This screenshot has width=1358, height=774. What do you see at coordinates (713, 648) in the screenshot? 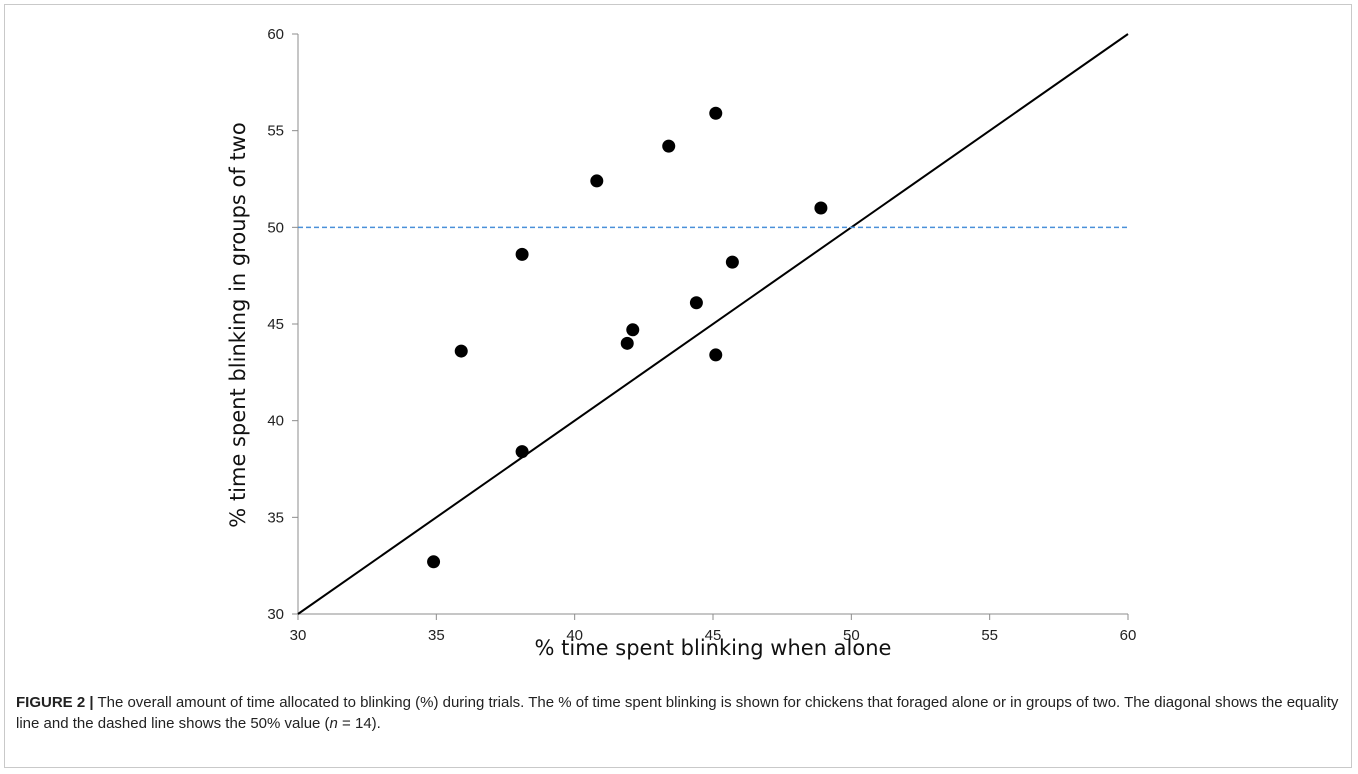
I see `x-axis-title: % time spent blinking when alone` at bounding box center [713, 648].